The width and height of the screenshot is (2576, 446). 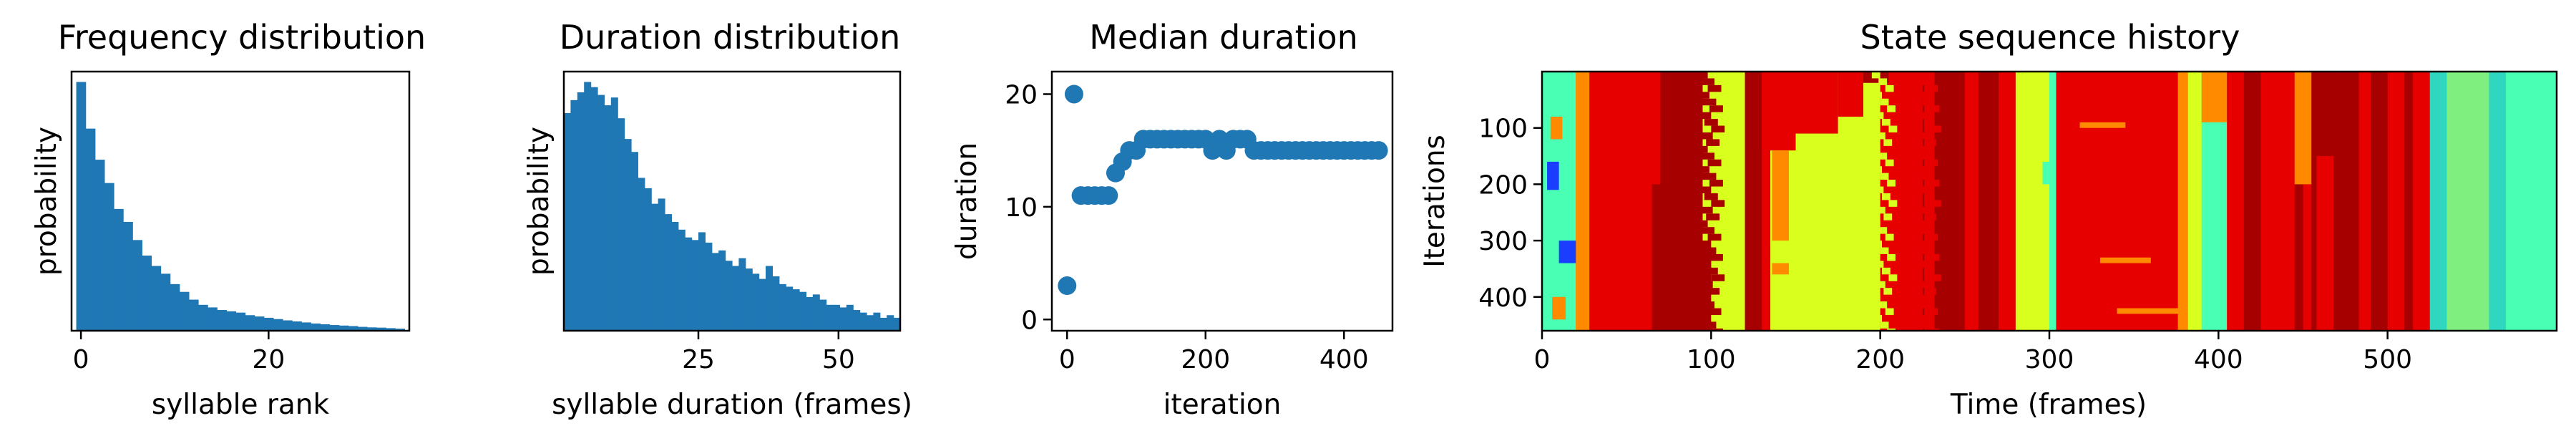 I want to click on state-sequence-title: State sequence history, so click(x=2050, y=37).